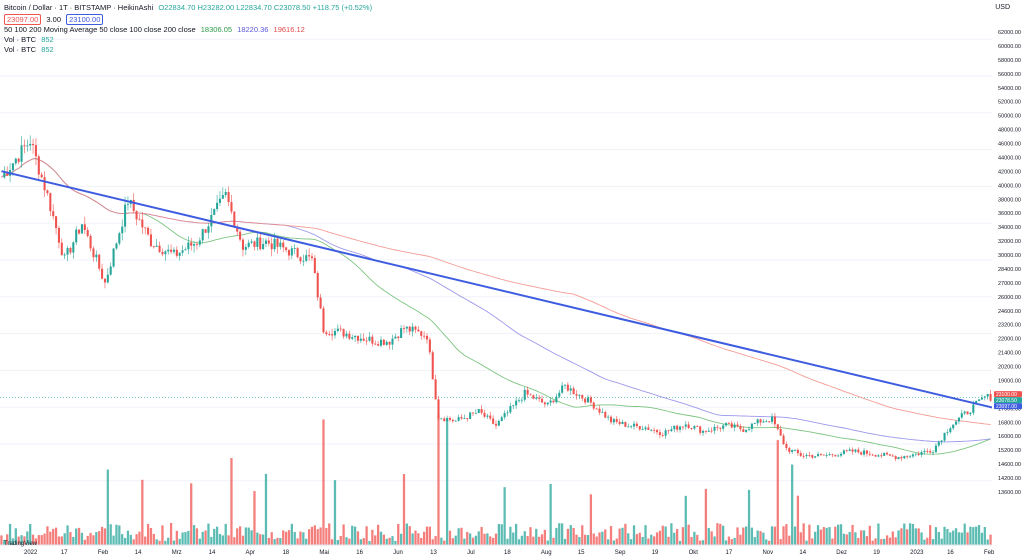  Describe the element at coordinates (85, 19) in the screenshot. I see `ask-price: 23100.00` at that location.